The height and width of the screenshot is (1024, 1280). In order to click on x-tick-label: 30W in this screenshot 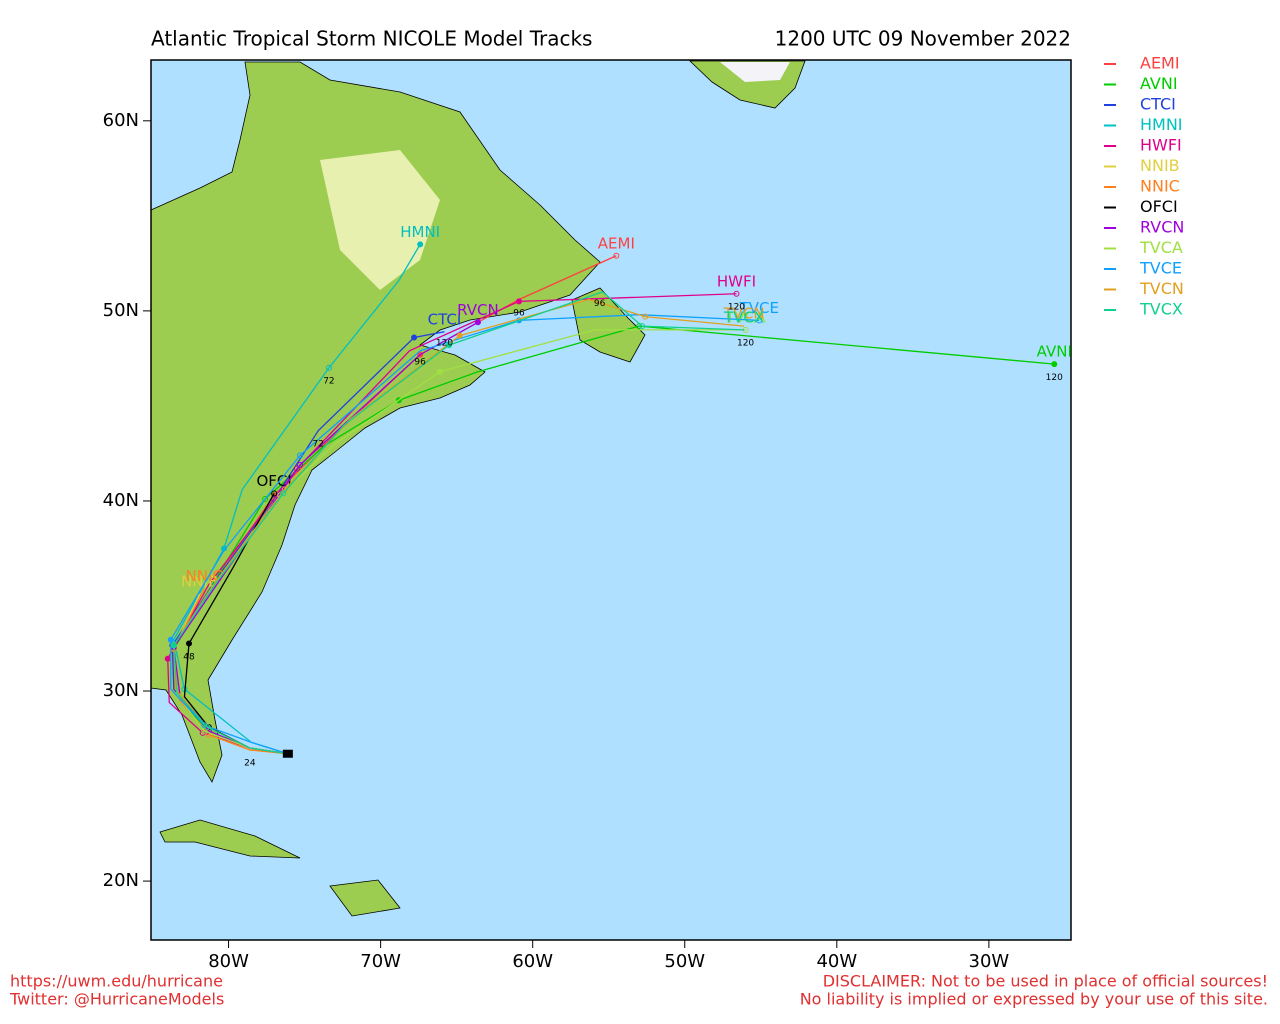, I will do `click(989, 961)`.